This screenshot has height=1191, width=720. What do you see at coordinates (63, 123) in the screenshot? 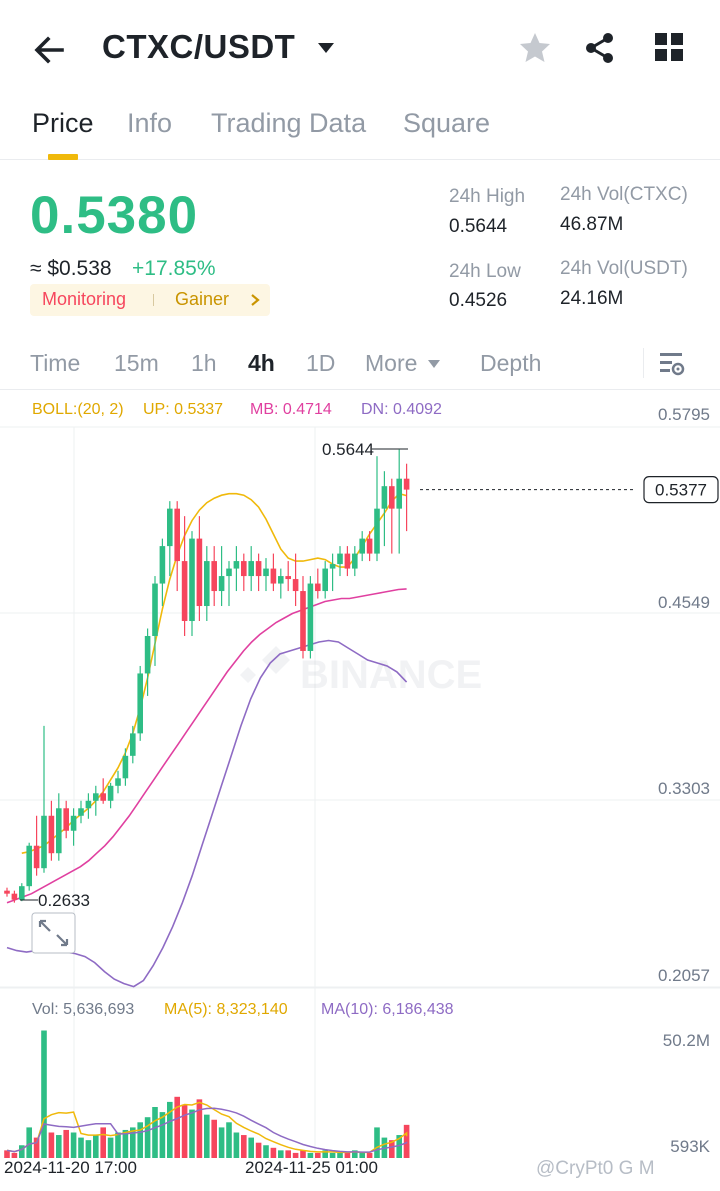
I see `tab-price: Price` at bounding box center [63, 123].